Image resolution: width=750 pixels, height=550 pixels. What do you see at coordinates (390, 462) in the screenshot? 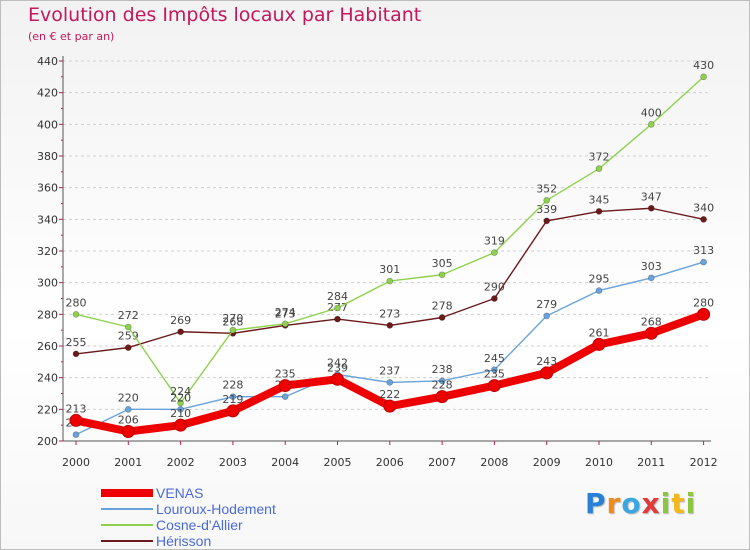
I see `x-tick-label-2006: 2006` at bounding box center [390, 462].